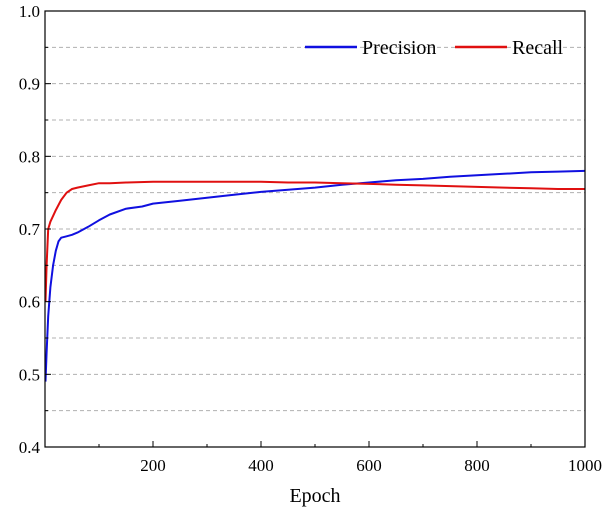 This screenshot has height=521, width=616. What do you see at coordinates (29, 84) in the screenshot?
I see `y-tick-label: 0.9` at bounding box center [29, 84].